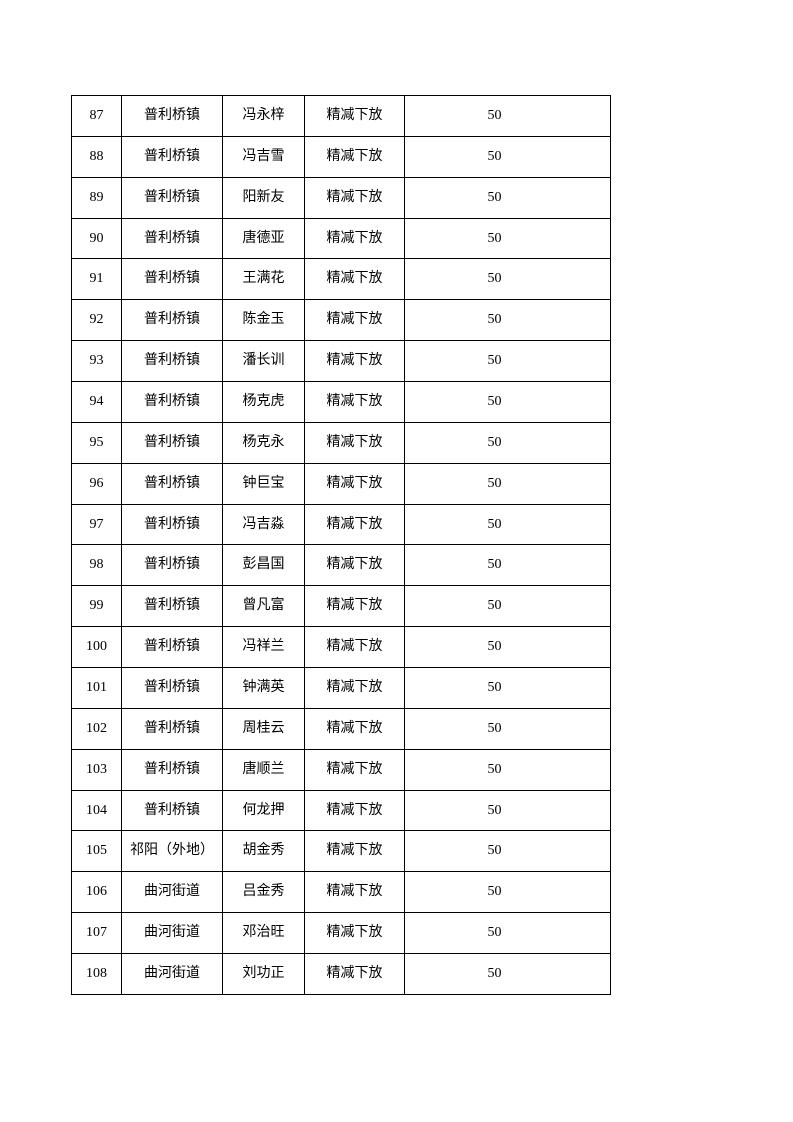 The width and height of the screenshot is (793, 1122). I want to click on cell-seq: 89, so click(96, 197).